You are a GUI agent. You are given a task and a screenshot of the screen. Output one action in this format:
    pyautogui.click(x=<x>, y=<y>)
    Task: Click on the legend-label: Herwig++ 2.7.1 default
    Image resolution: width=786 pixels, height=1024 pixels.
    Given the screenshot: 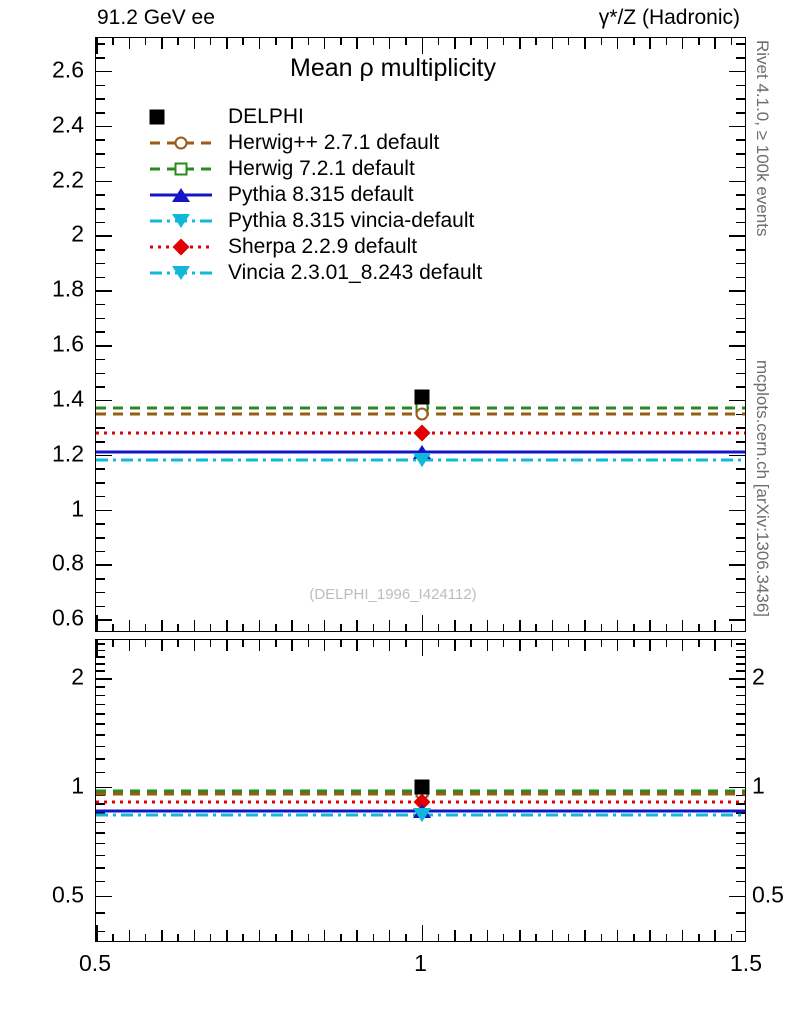 What is the action you would take?
    pyautogui.click(x=334, y=142)
    